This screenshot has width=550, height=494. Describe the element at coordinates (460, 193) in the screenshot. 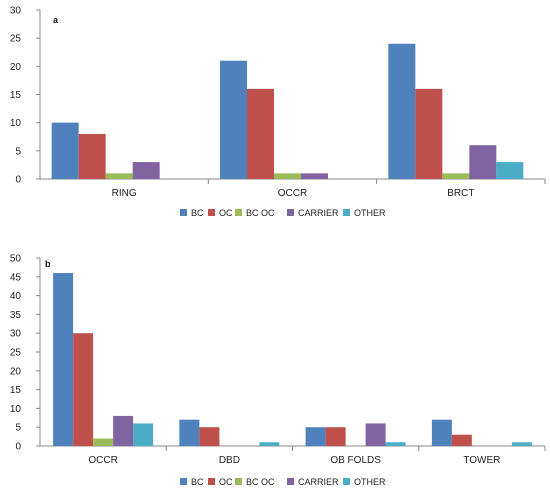

I see `category-label: BRCT` at that location.